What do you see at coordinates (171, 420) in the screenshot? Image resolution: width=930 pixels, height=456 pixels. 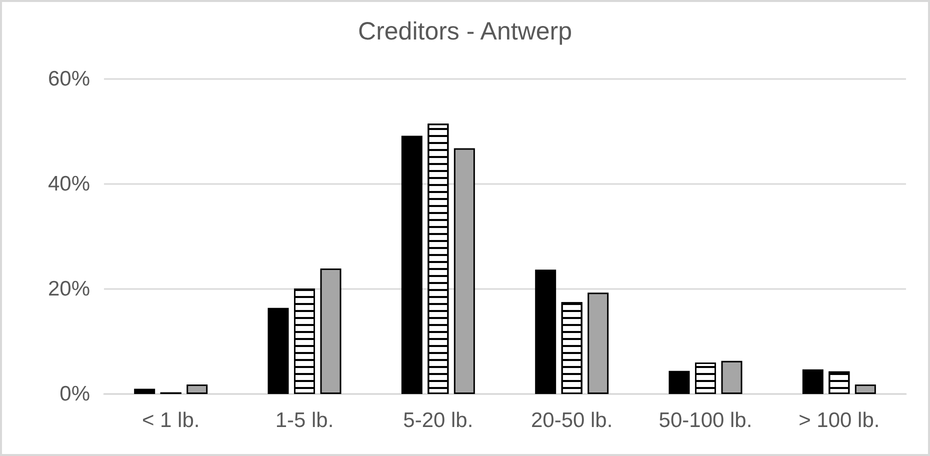 I see `x-tick-label: < 1 lb.` at bounding box center [171, 420].